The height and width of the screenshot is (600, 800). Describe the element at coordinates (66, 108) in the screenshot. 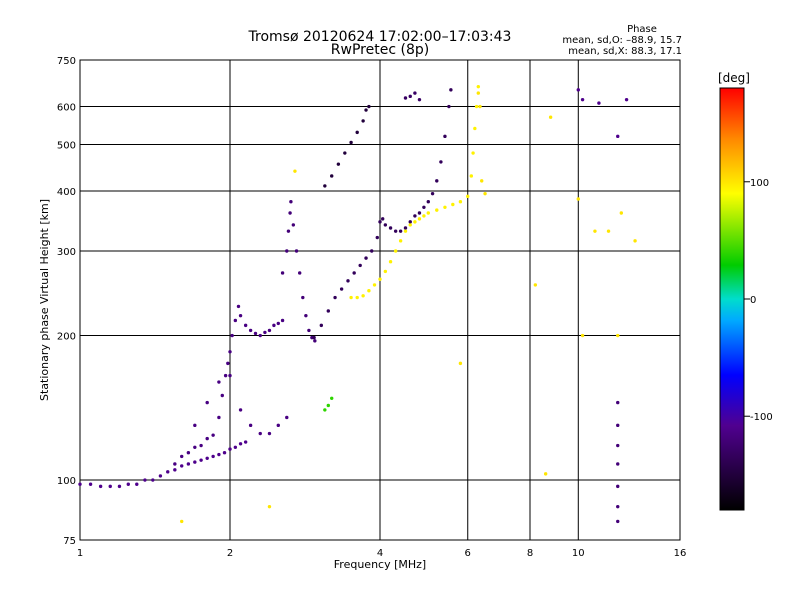

I see `y-tick-label: 600` at that location.